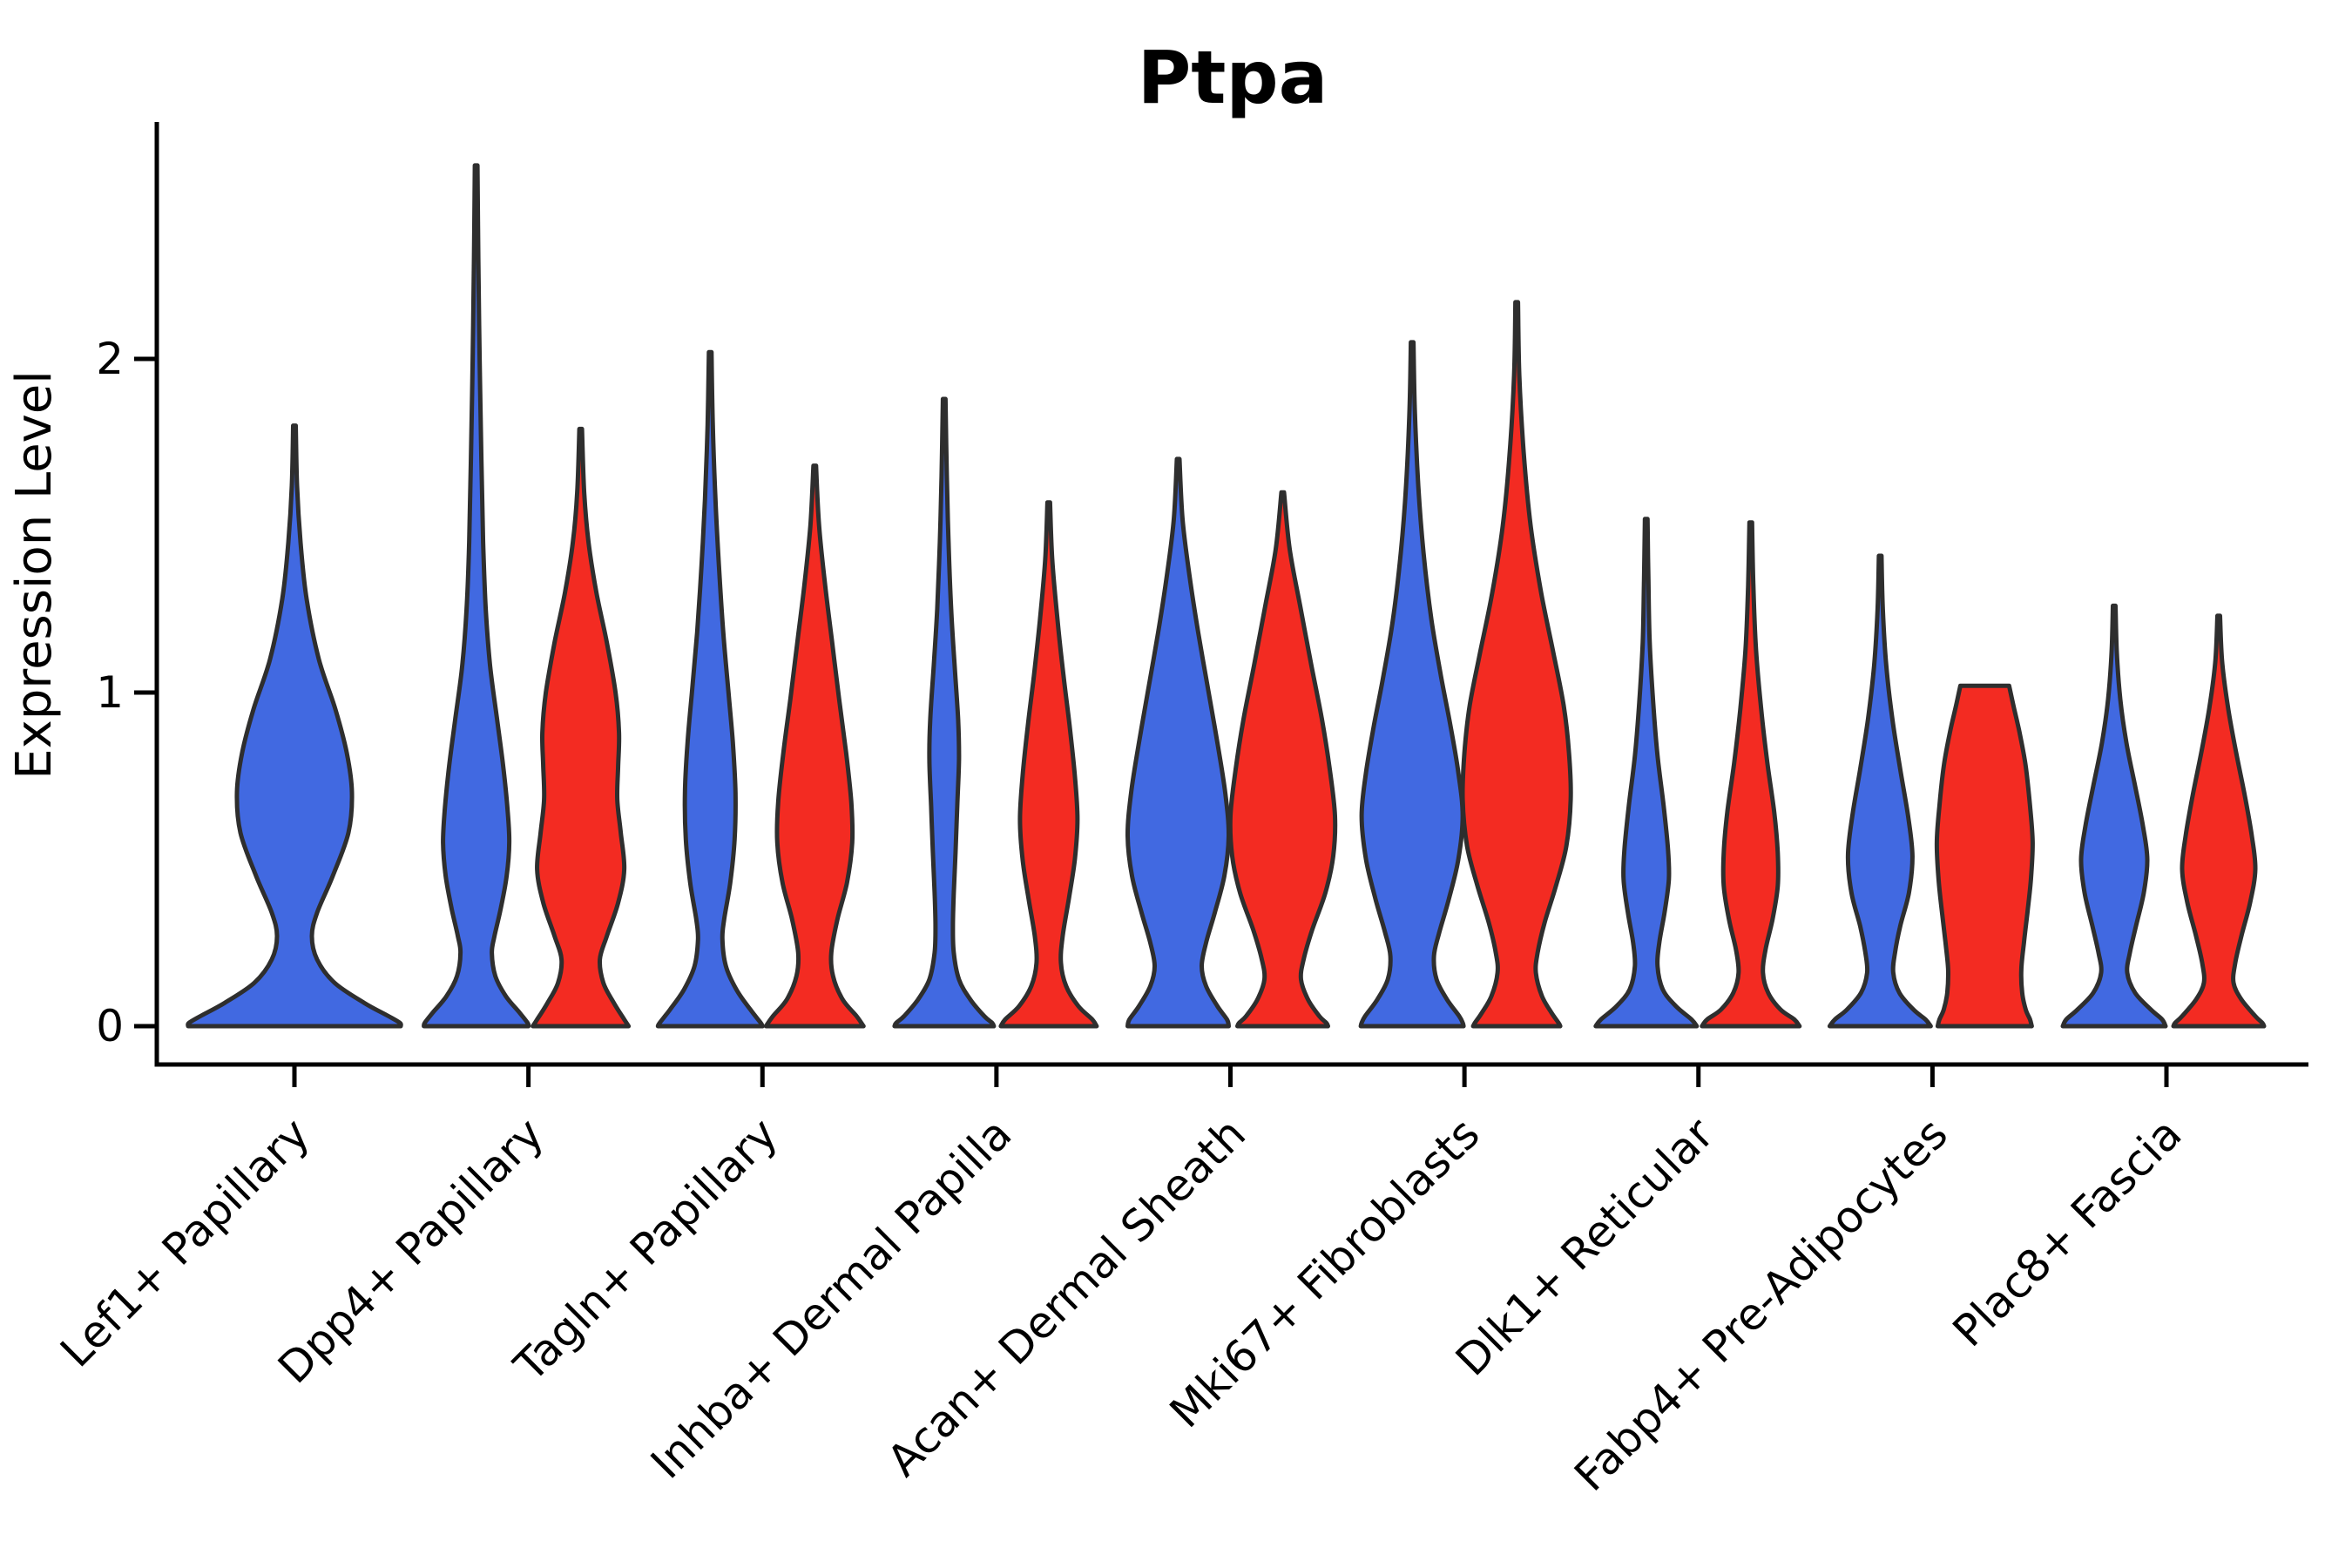 The width and height of the screenshot is (2352, 1568). What do you see at coordinates (34, 575) in the screenshot?
I see `y-axis-label: Expression Level` at bounding box center [34, 575].